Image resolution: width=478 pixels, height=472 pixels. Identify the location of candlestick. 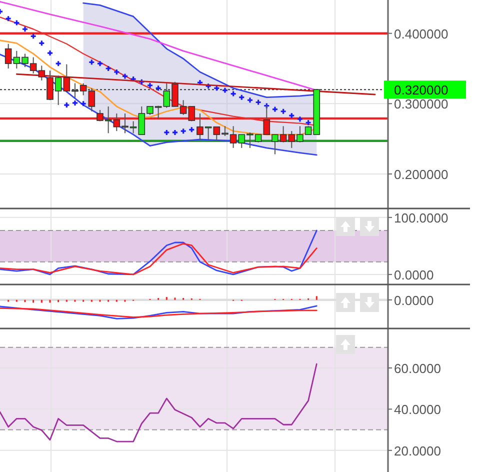
(8, 56).